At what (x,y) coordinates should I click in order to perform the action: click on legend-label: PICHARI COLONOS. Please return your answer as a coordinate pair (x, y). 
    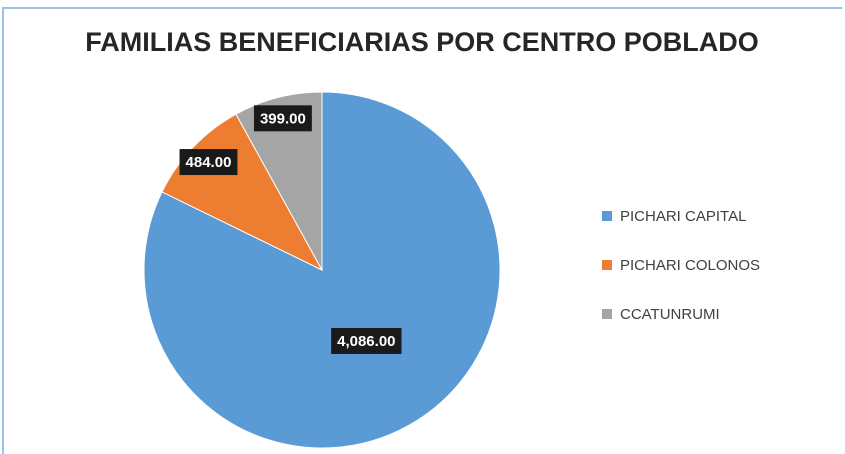
    Looking at the image, I should click on (690, 265).